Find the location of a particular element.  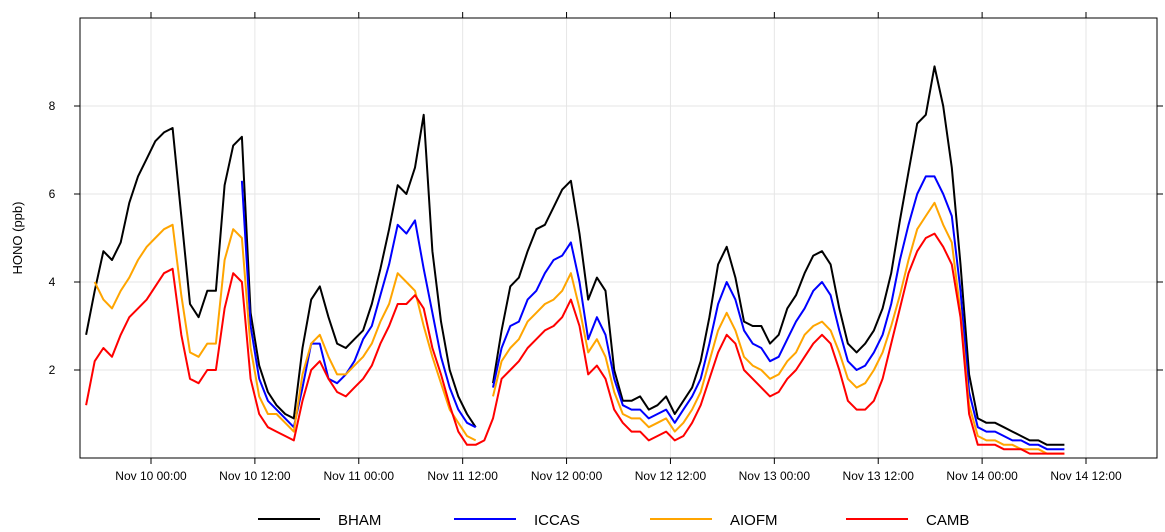

y-tick-label: 2 is located at coordinates (52, 370).